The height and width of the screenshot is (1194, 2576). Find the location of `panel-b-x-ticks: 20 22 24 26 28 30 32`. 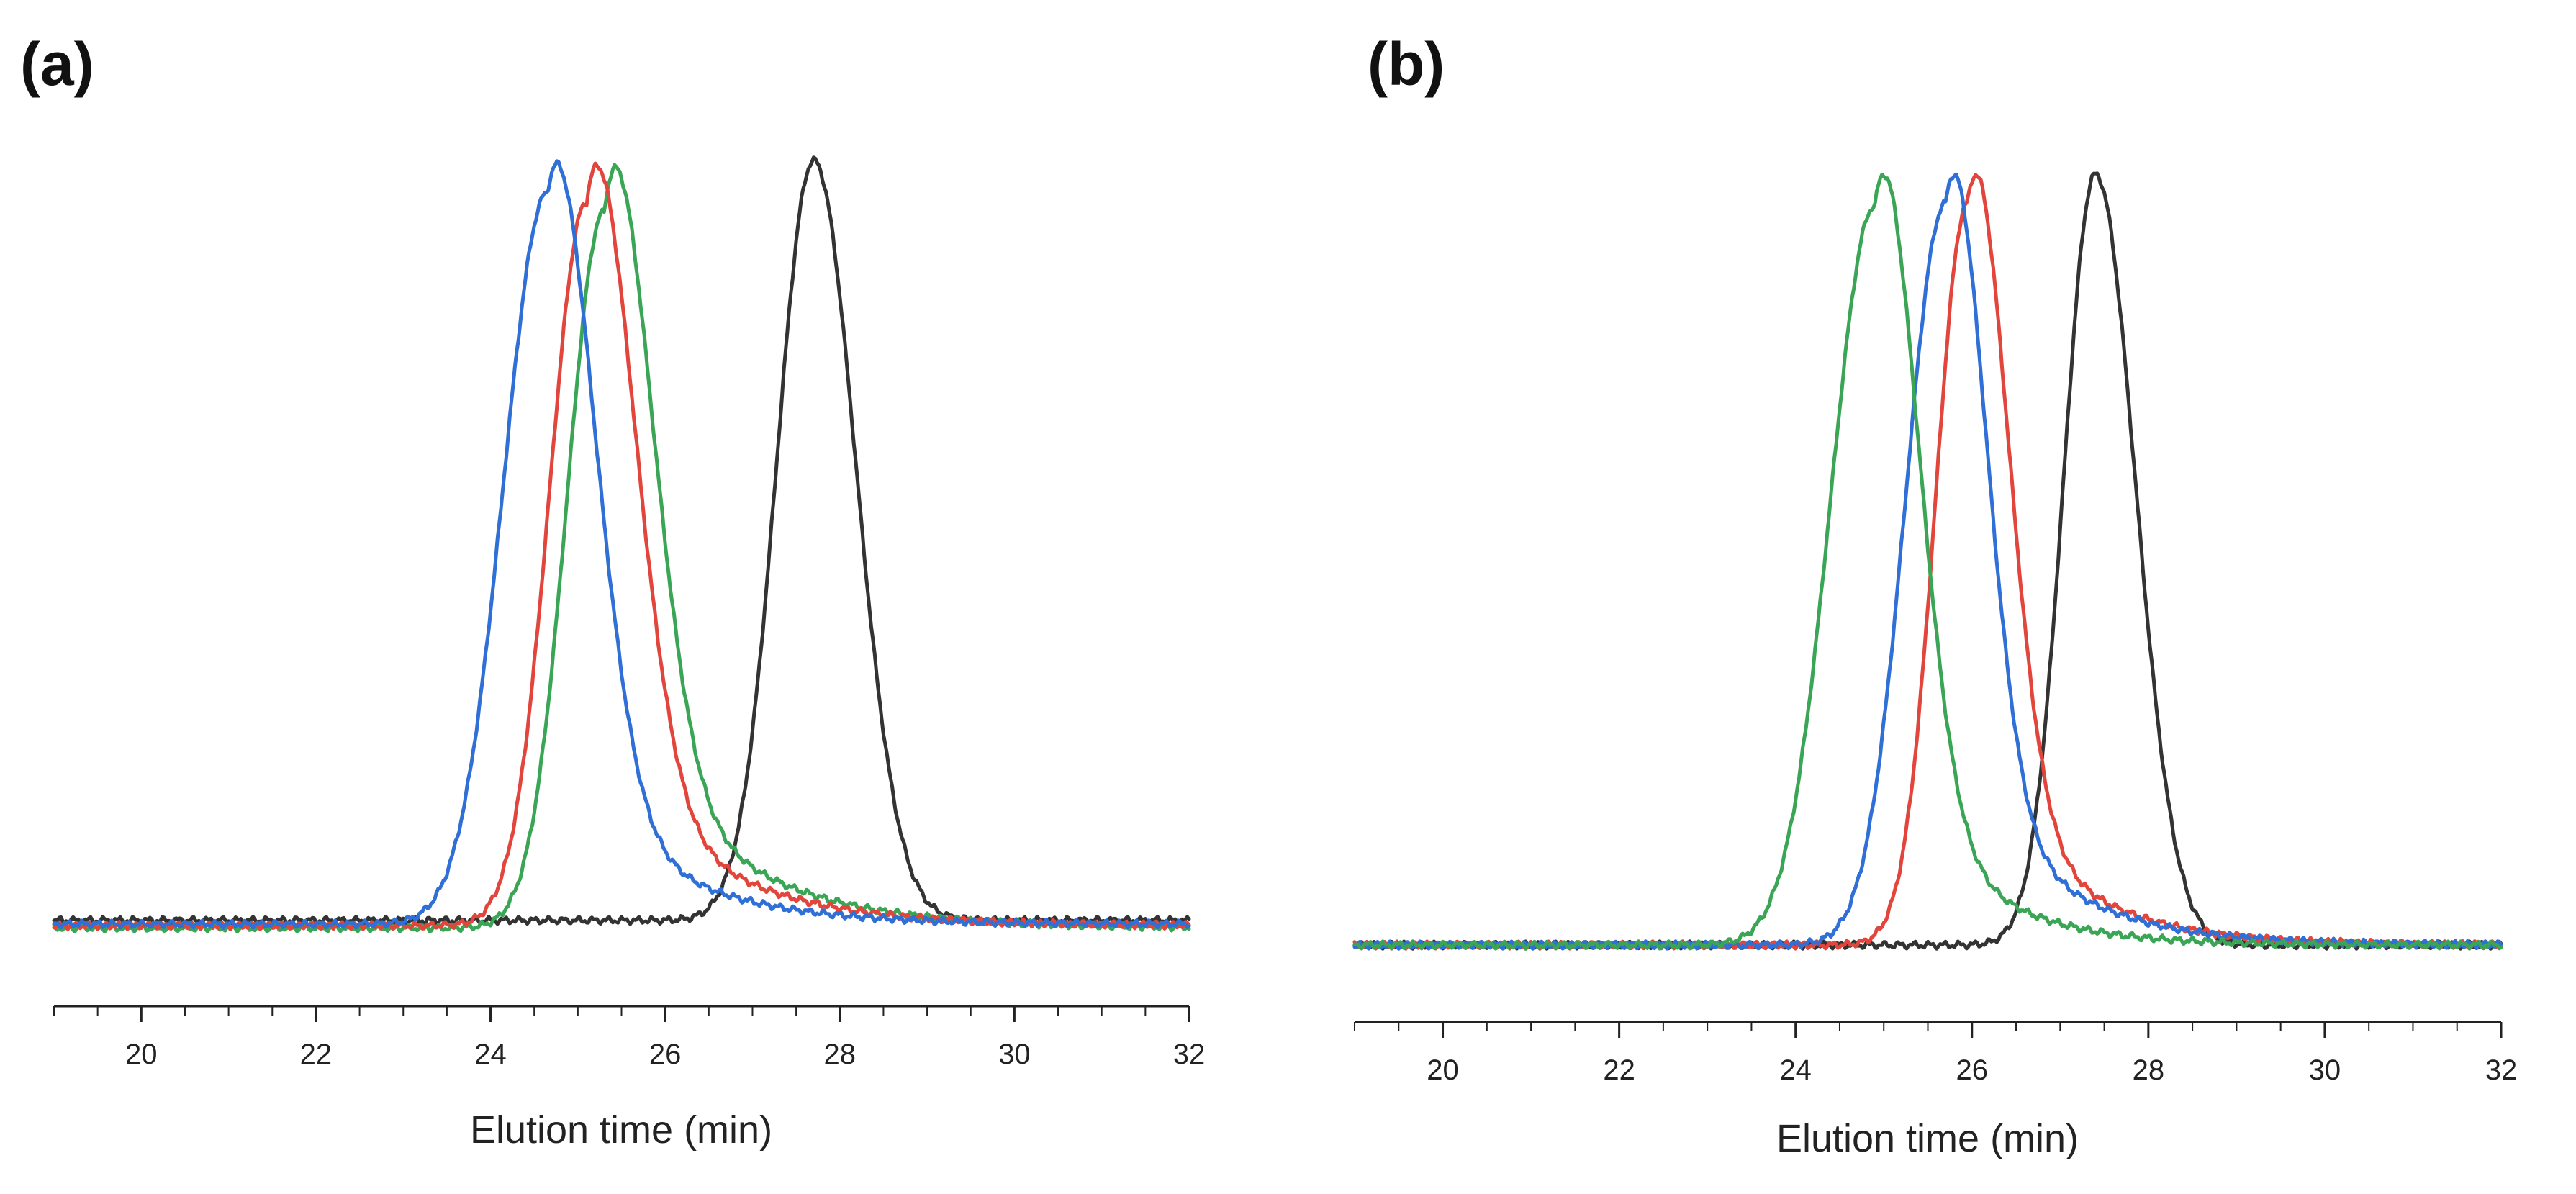

panel-b-x-ticks: 20 22 24 26 28 30 32 is located at coordinates (1936, 1054).